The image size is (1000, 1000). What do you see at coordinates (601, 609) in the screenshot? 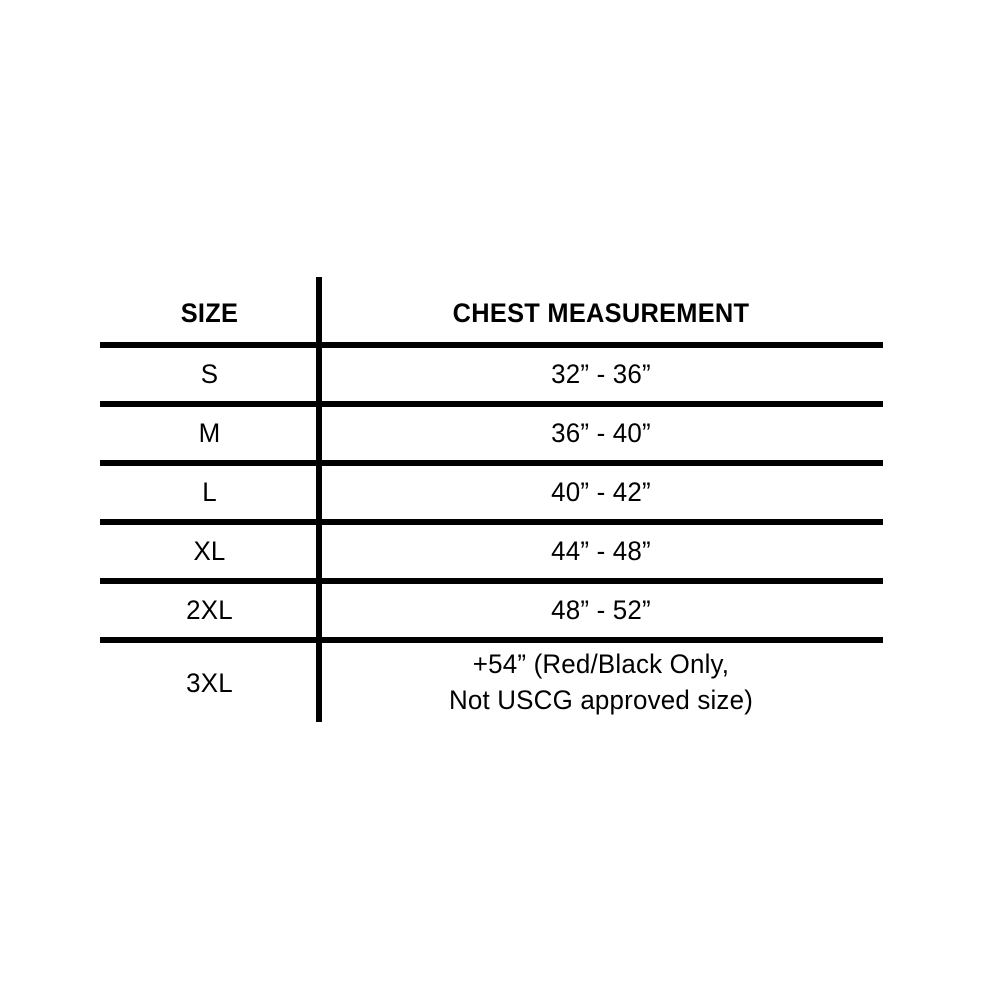
I see `cell-chest-2xl: 48” - 52”` at bounding box center [601, 609].